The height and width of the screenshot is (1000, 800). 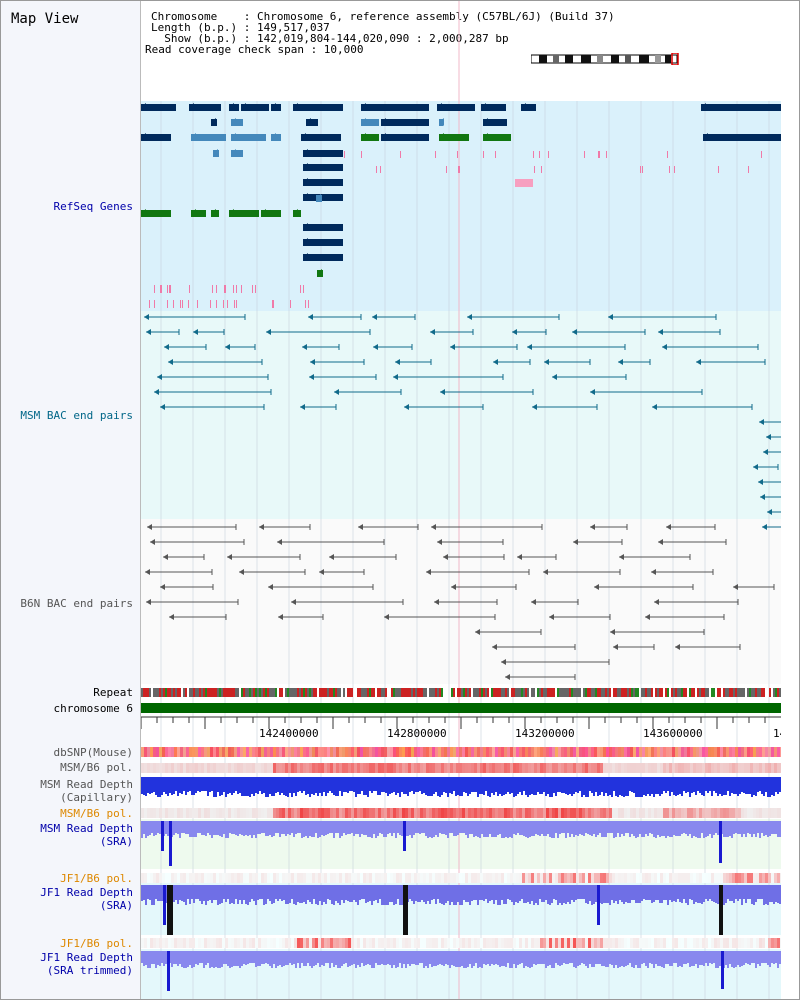 I want to click on msm-pair-end, so click(x=554, y=377).